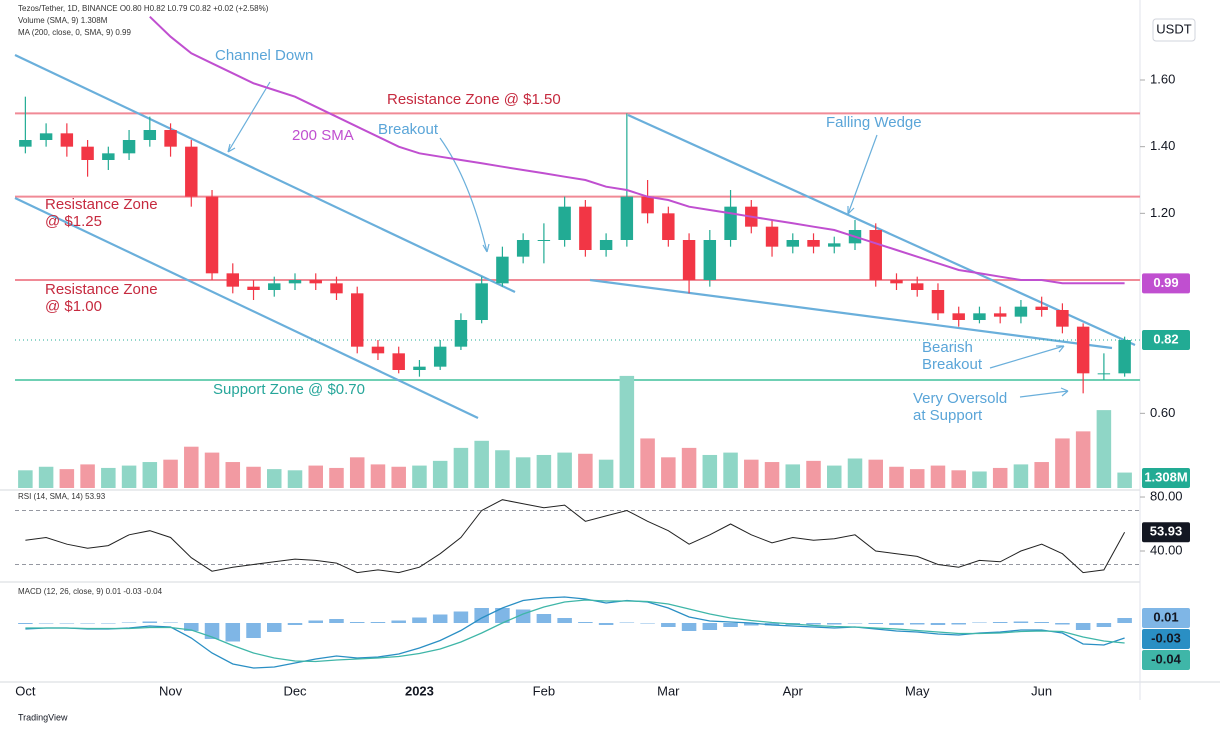  Describe the element at coordinates (73, 221) in the screenshot. I see `zone-label: @ $1.25` at that location.